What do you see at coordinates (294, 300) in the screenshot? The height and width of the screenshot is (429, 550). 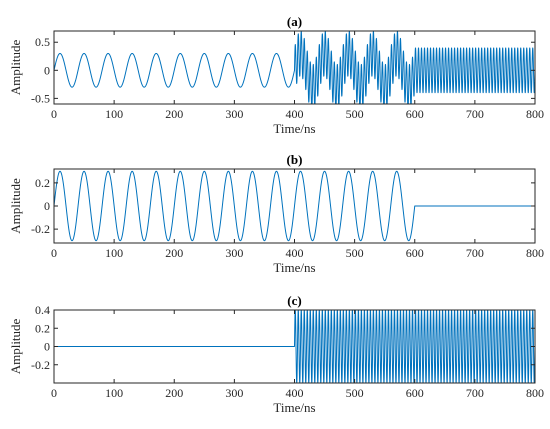 I see `panel-title-c: (c)` at bounding box center [294, 300].